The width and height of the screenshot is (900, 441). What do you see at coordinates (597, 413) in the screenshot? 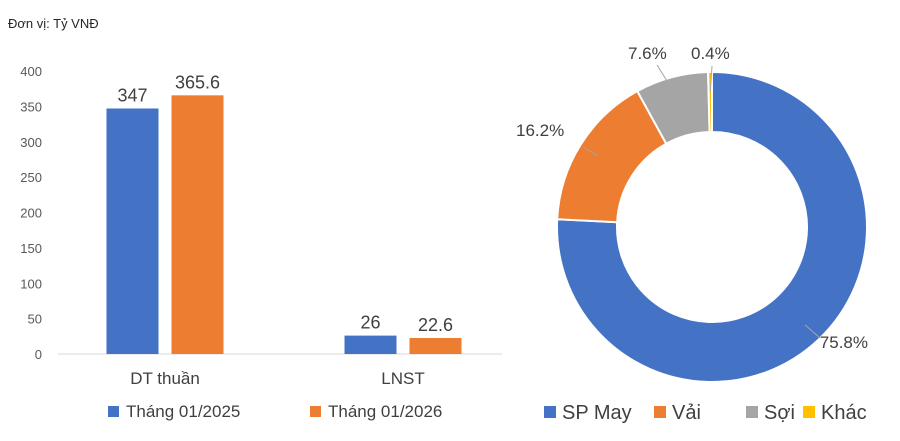
I see `legend-label: SP May` at bounding box center [597, 413].